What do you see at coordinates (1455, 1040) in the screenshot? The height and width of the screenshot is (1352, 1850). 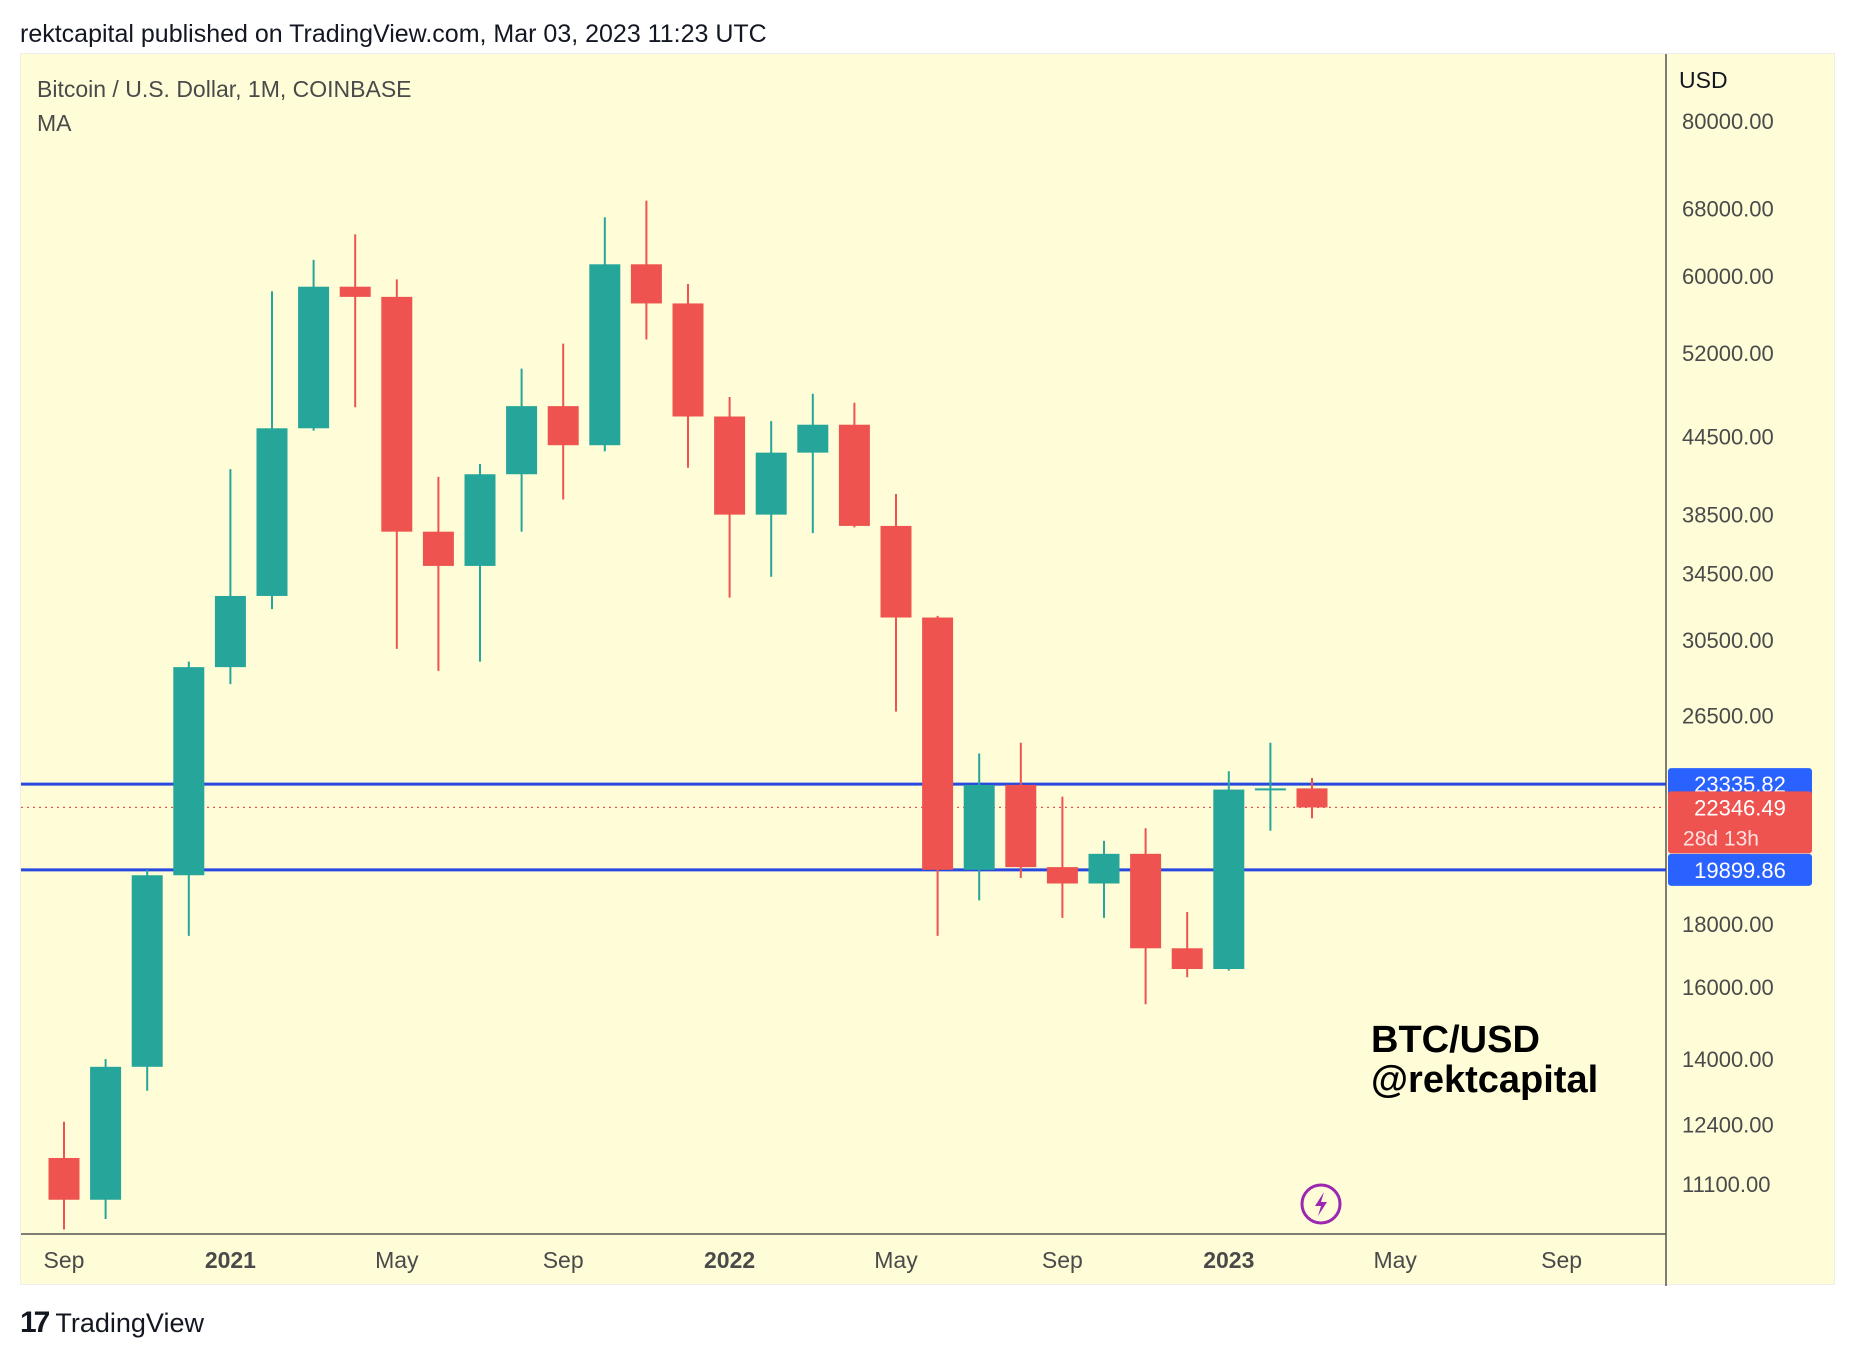 I see `annotation-title: BTC/USD` at bounding box center [1455, 1040].